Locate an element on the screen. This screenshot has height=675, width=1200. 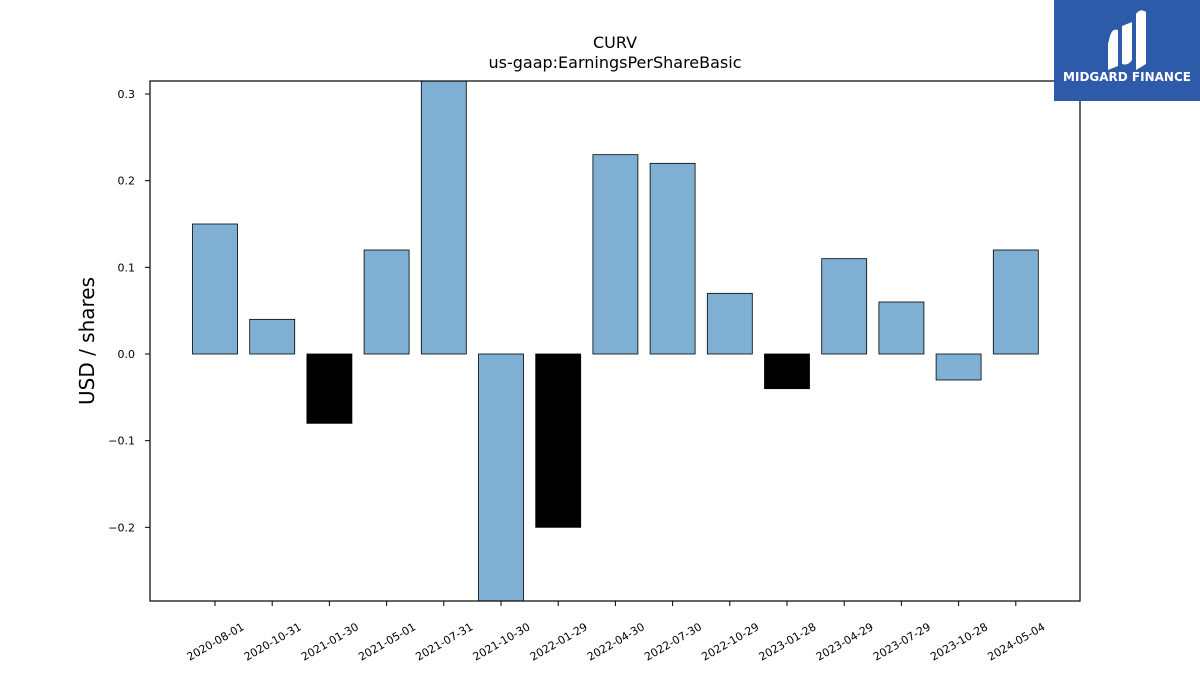
y-tick-label: −0.1 is located at coordinates (121, 441).